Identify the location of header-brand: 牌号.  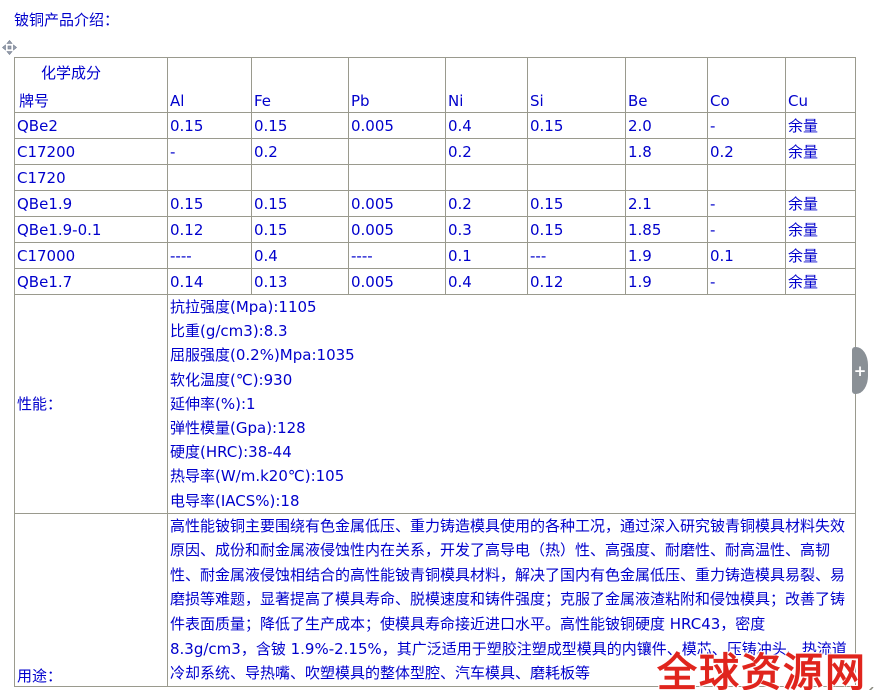
(34, 101).